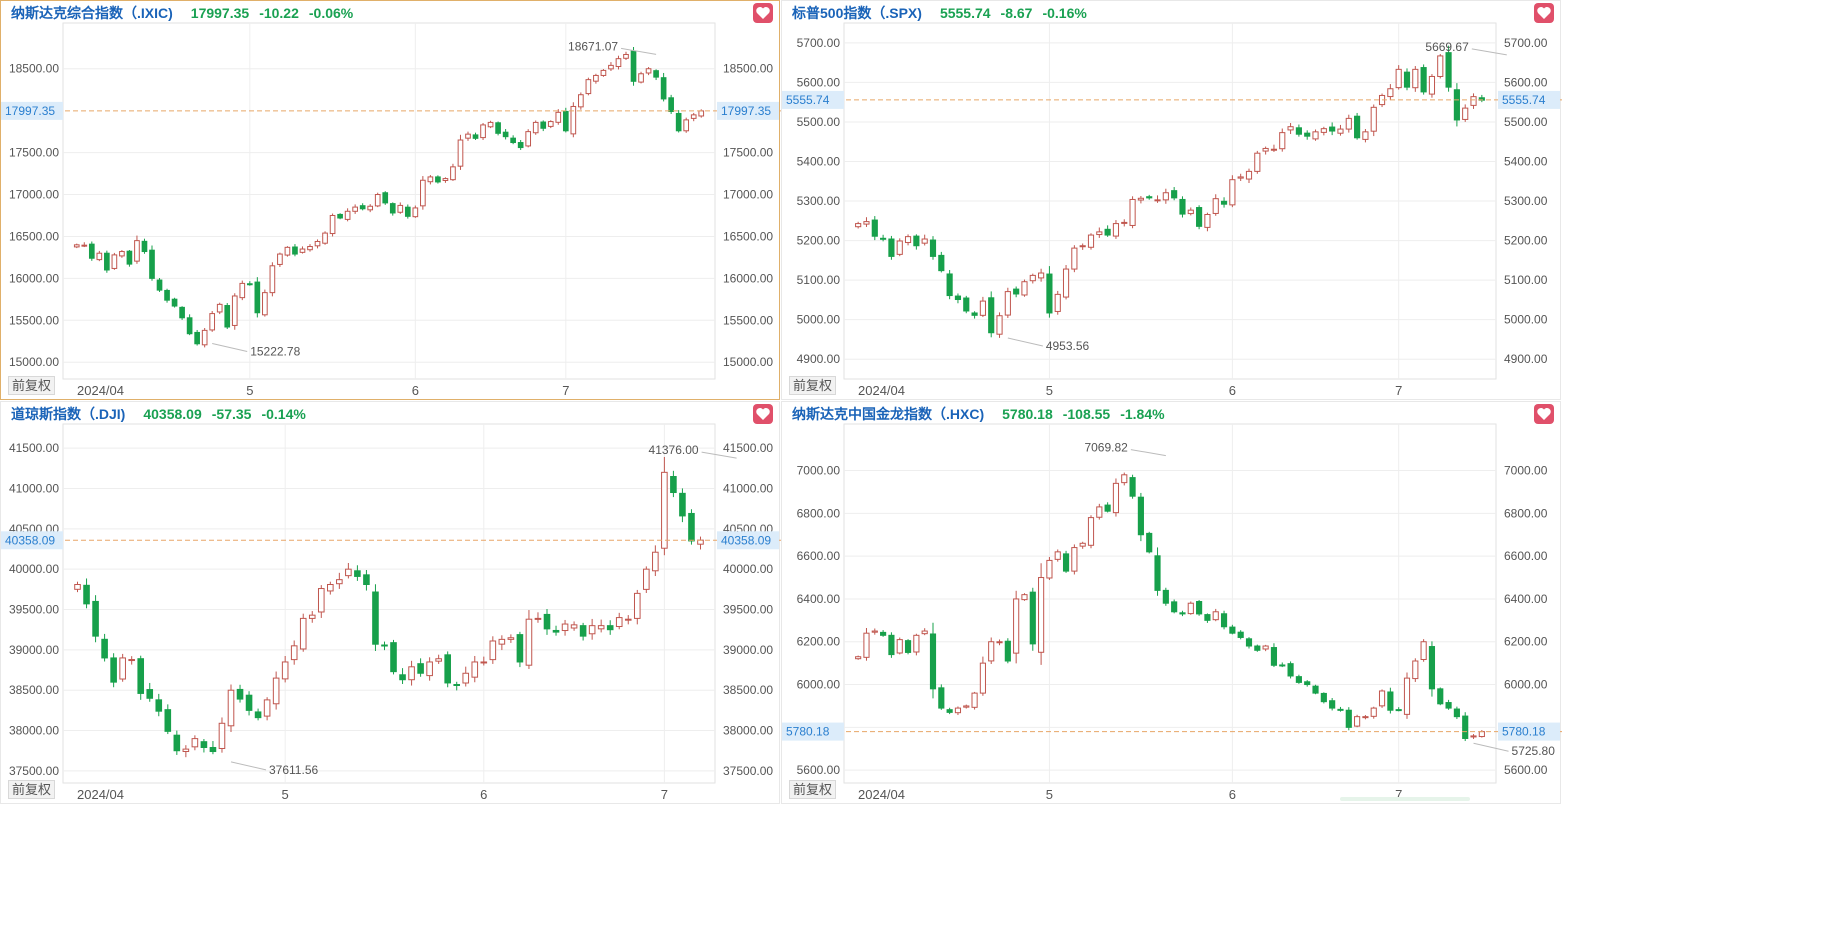 This screenshot has height=947, width=1845. Describe the element at coordinates (881, 794) in the screenshot. I see `x-tick-label: 2024/04` at that location.